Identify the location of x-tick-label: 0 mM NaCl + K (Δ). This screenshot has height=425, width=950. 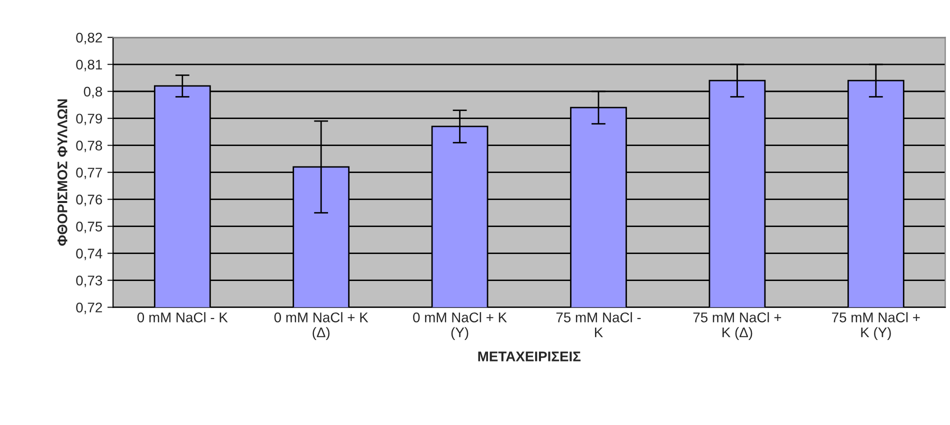
(321, 326).